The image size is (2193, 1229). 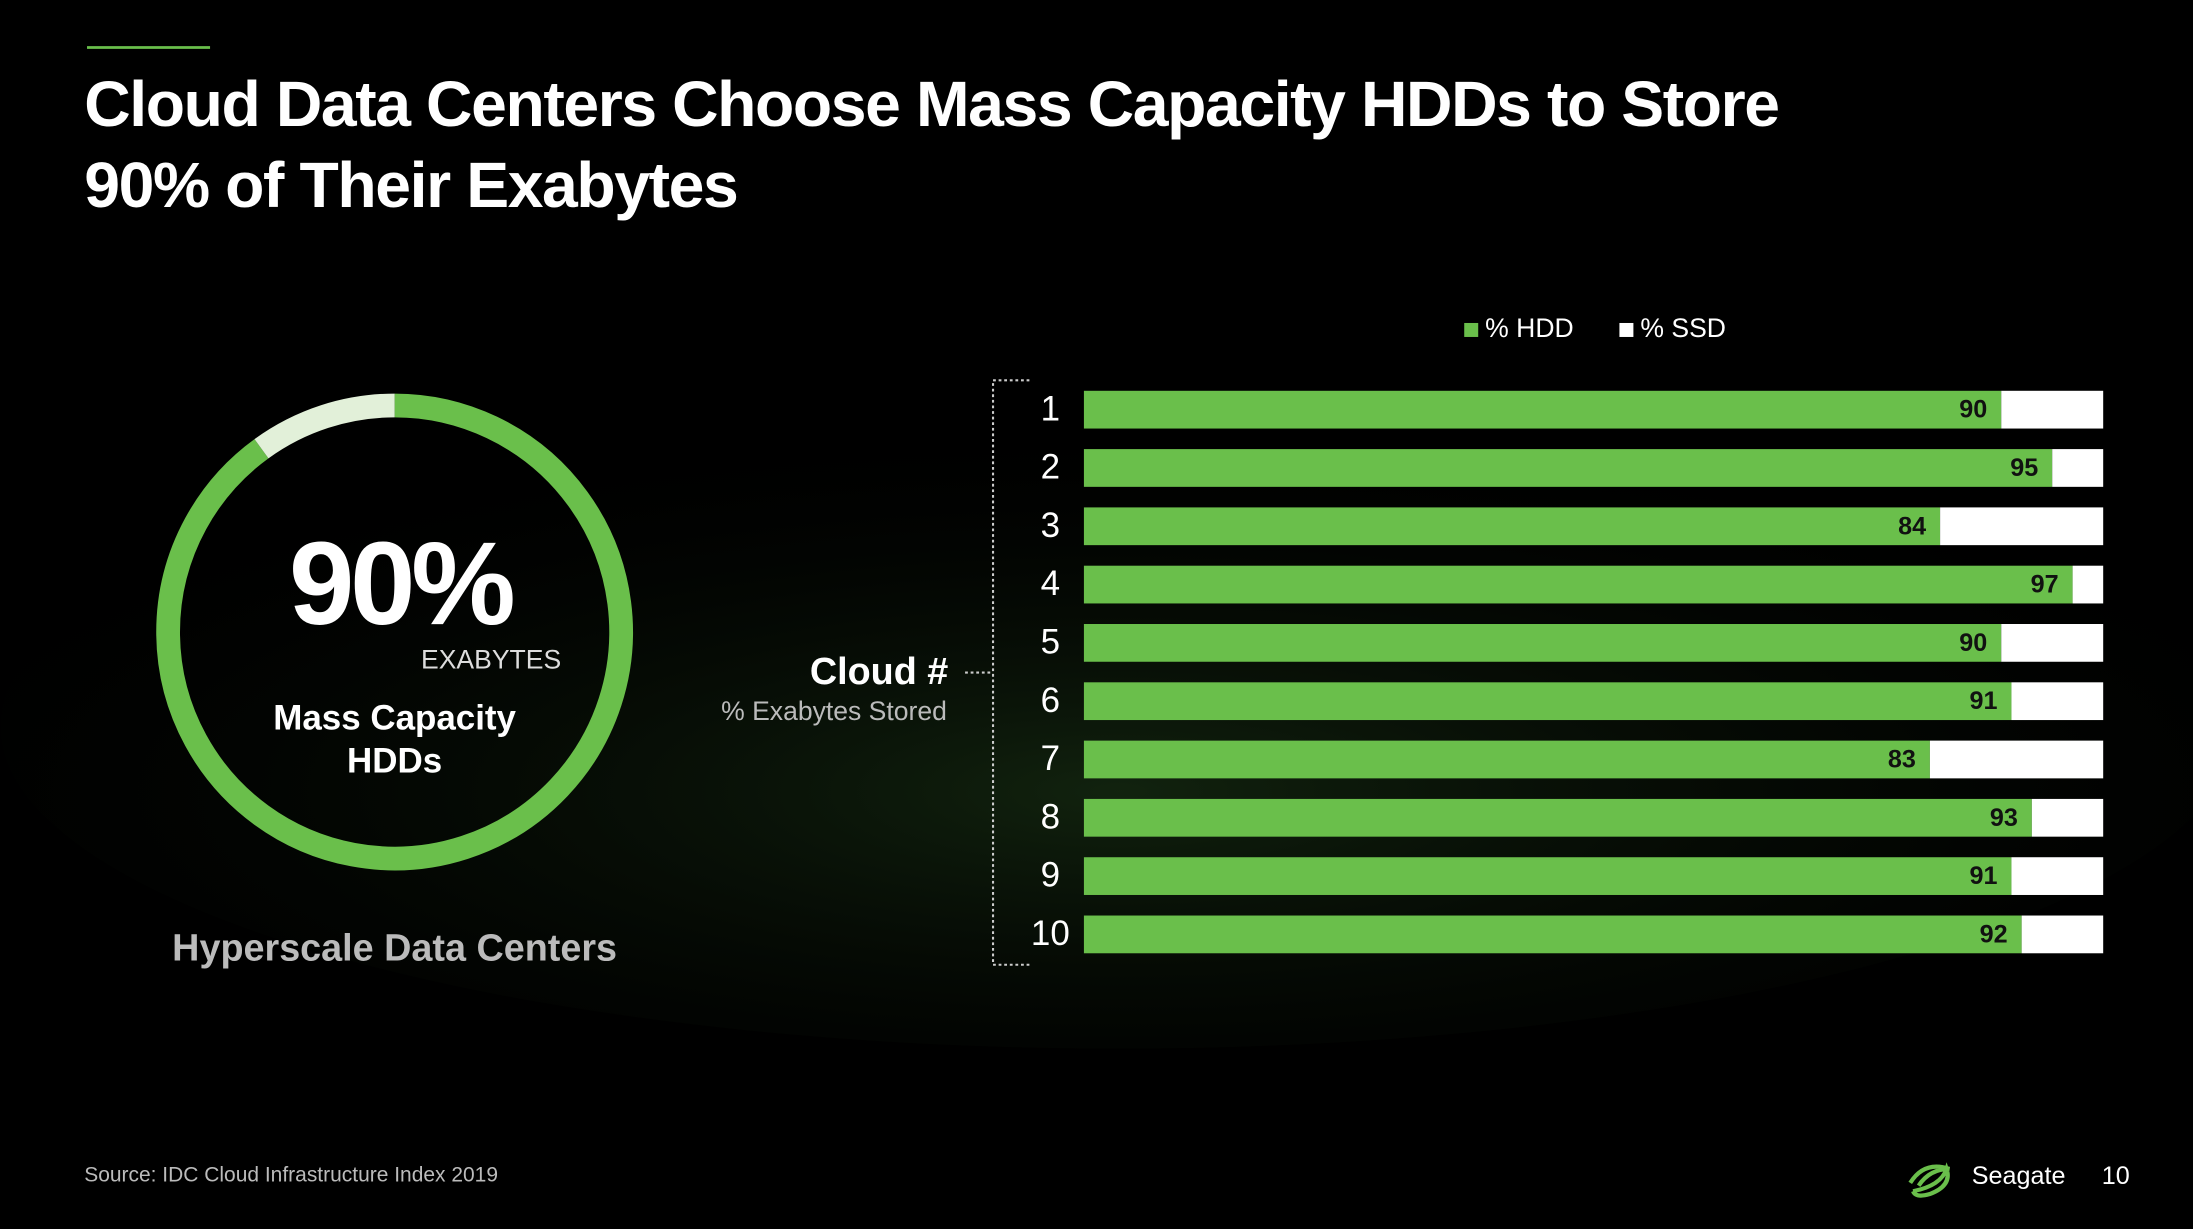 What do you see at coordinates (394, 761) in the screenshot?
I see `donut-label: HDDs` at bounding box center [394, 761].